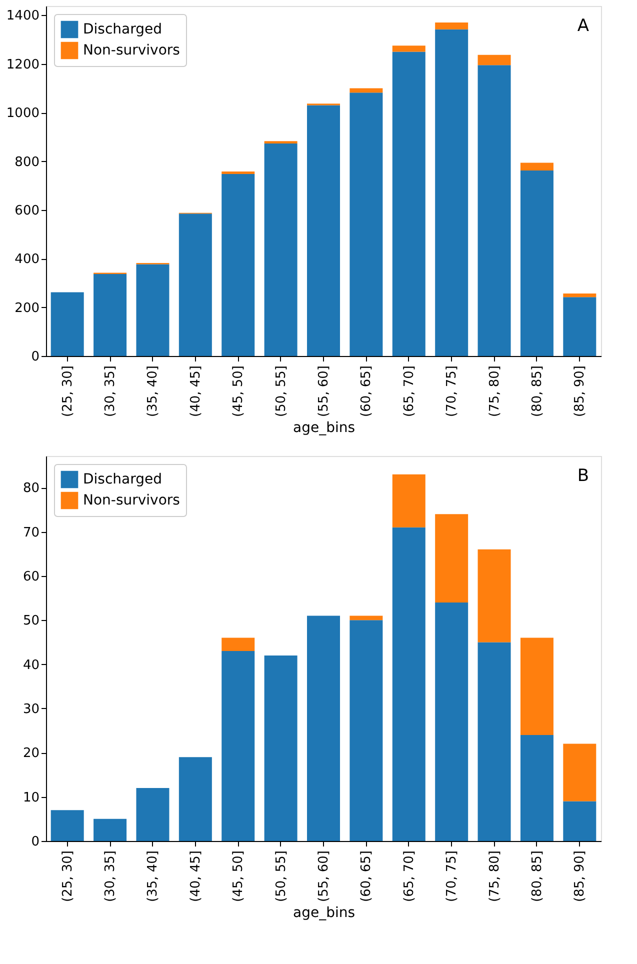 The image size is (637, 964). What do you see at coordinates (27, 162) in the screenshot?
I see `y-tick-label: 800` at bounding box center [27, 162].